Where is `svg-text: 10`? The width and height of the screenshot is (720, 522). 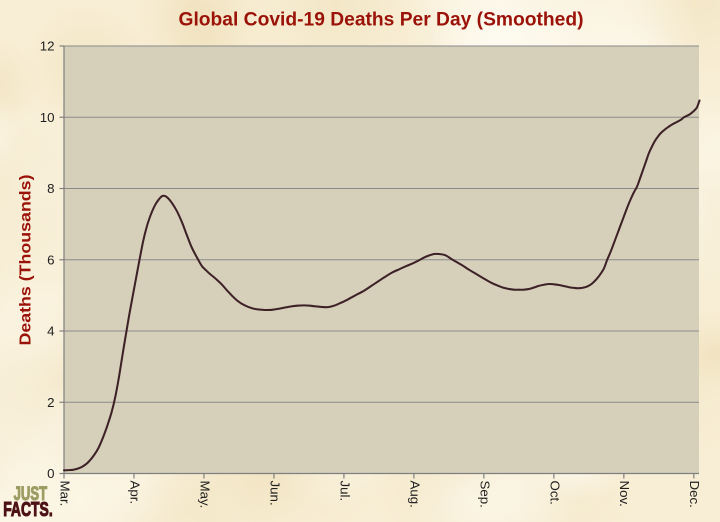
svg-text: 10 is located at coordinates (47, 117).